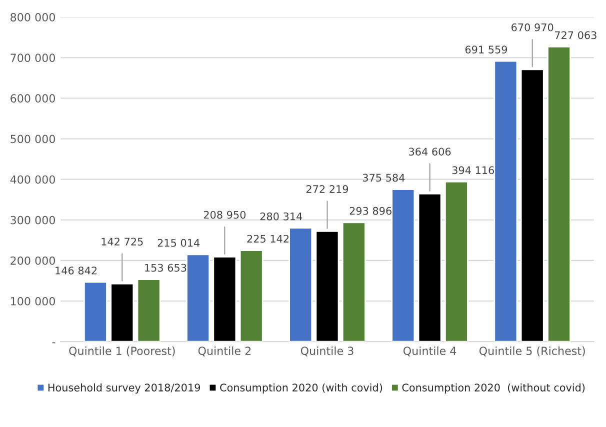  I want to click on data-label: 215 014, so click(179, 242).